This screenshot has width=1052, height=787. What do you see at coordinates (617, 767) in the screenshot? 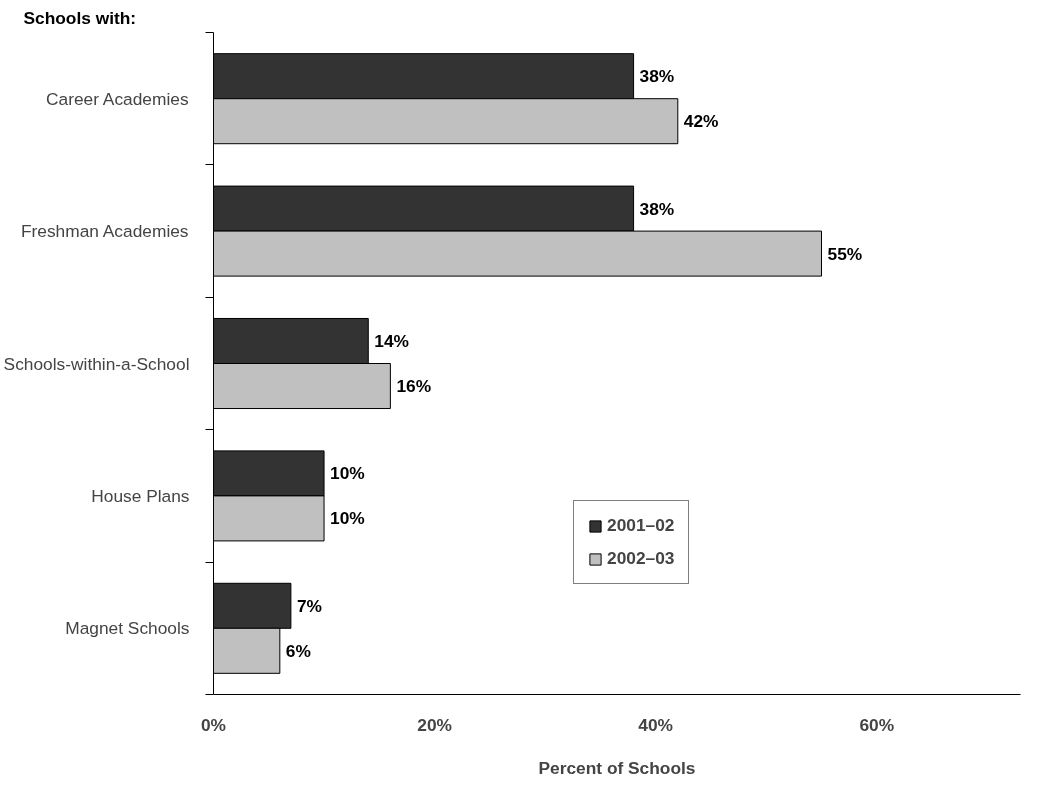
I see `x-axis-title: Percent of Schools` at bounding box center [617, 767].